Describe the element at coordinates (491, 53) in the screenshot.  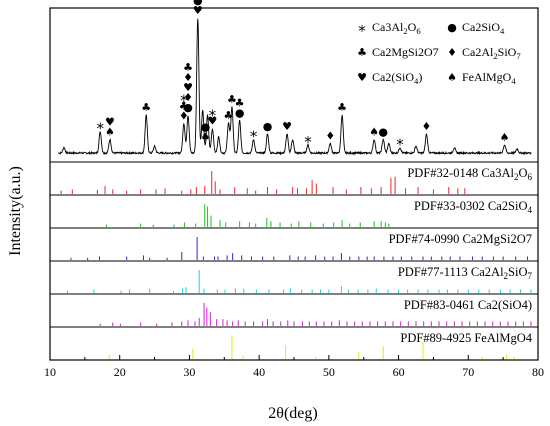
I see `legend-label: Ca2Al2​SiO7​` at that location.